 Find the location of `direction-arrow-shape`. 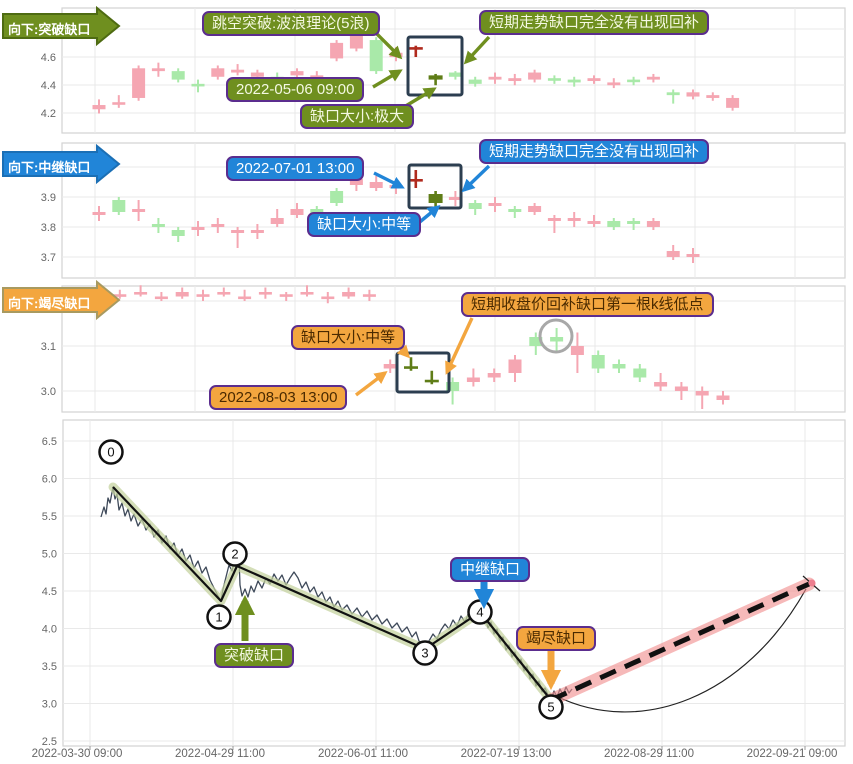

direction-arrow-shape is located at coordinates (61, 300).